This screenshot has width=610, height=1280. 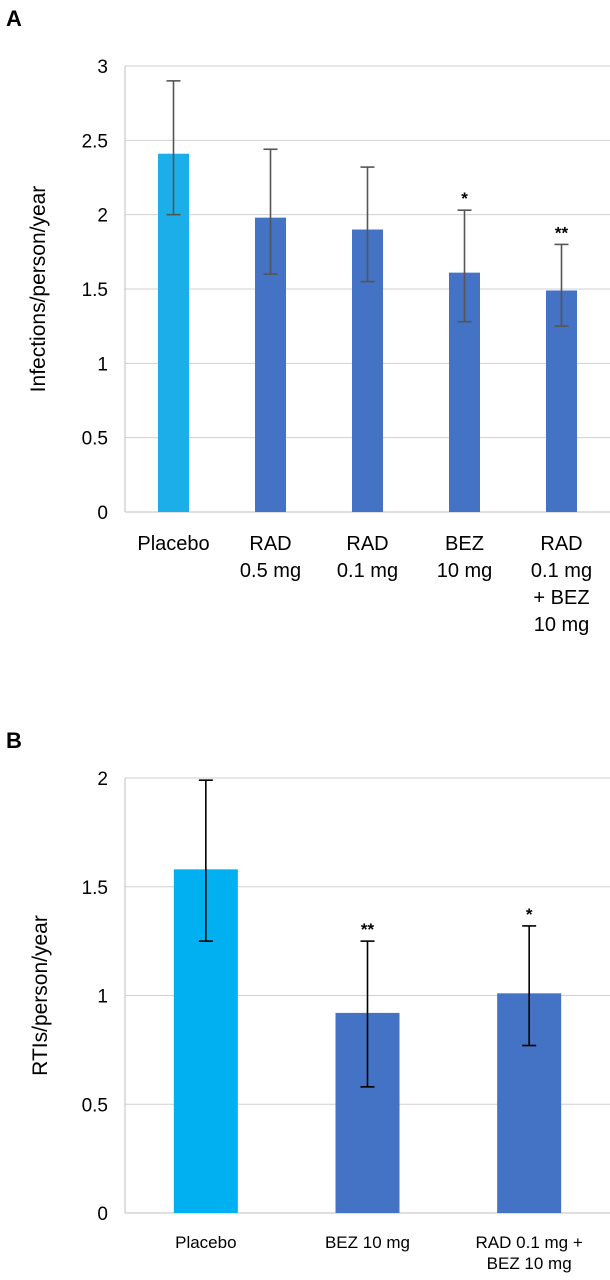 I want to click on b-y-axis-label: RTIs/person/year, so click(x=40, y=995).